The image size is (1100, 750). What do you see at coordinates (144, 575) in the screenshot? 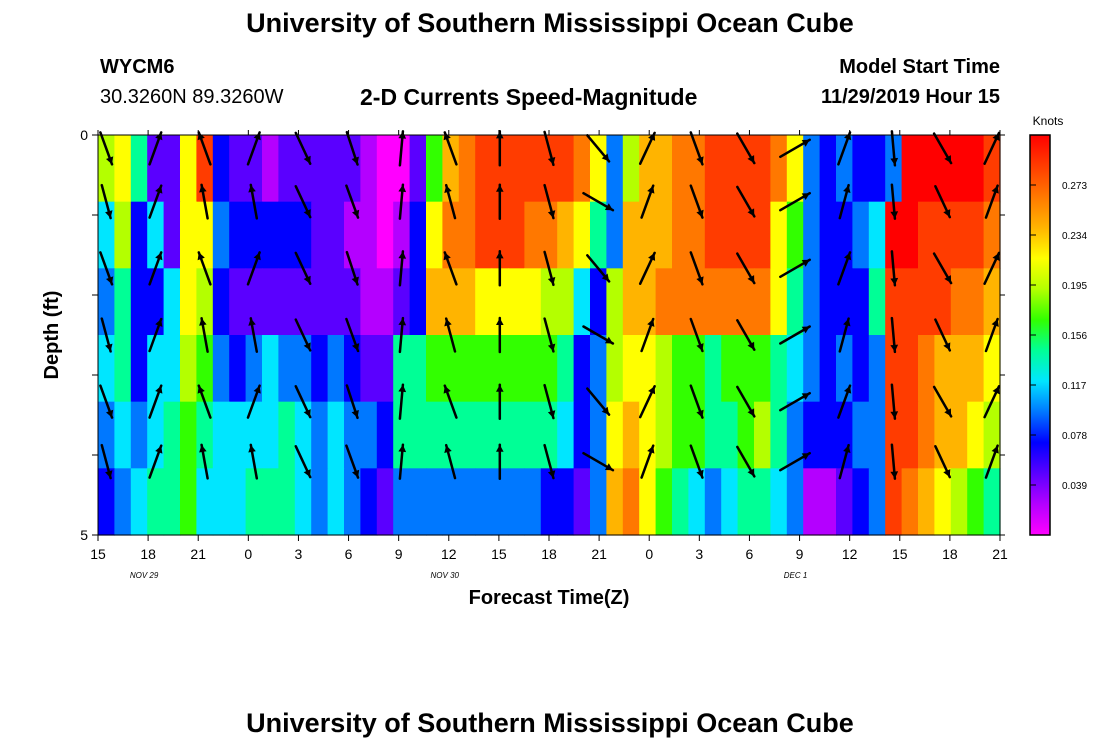
I see `date-label: NOV 29` at bounding box center [144, 575].